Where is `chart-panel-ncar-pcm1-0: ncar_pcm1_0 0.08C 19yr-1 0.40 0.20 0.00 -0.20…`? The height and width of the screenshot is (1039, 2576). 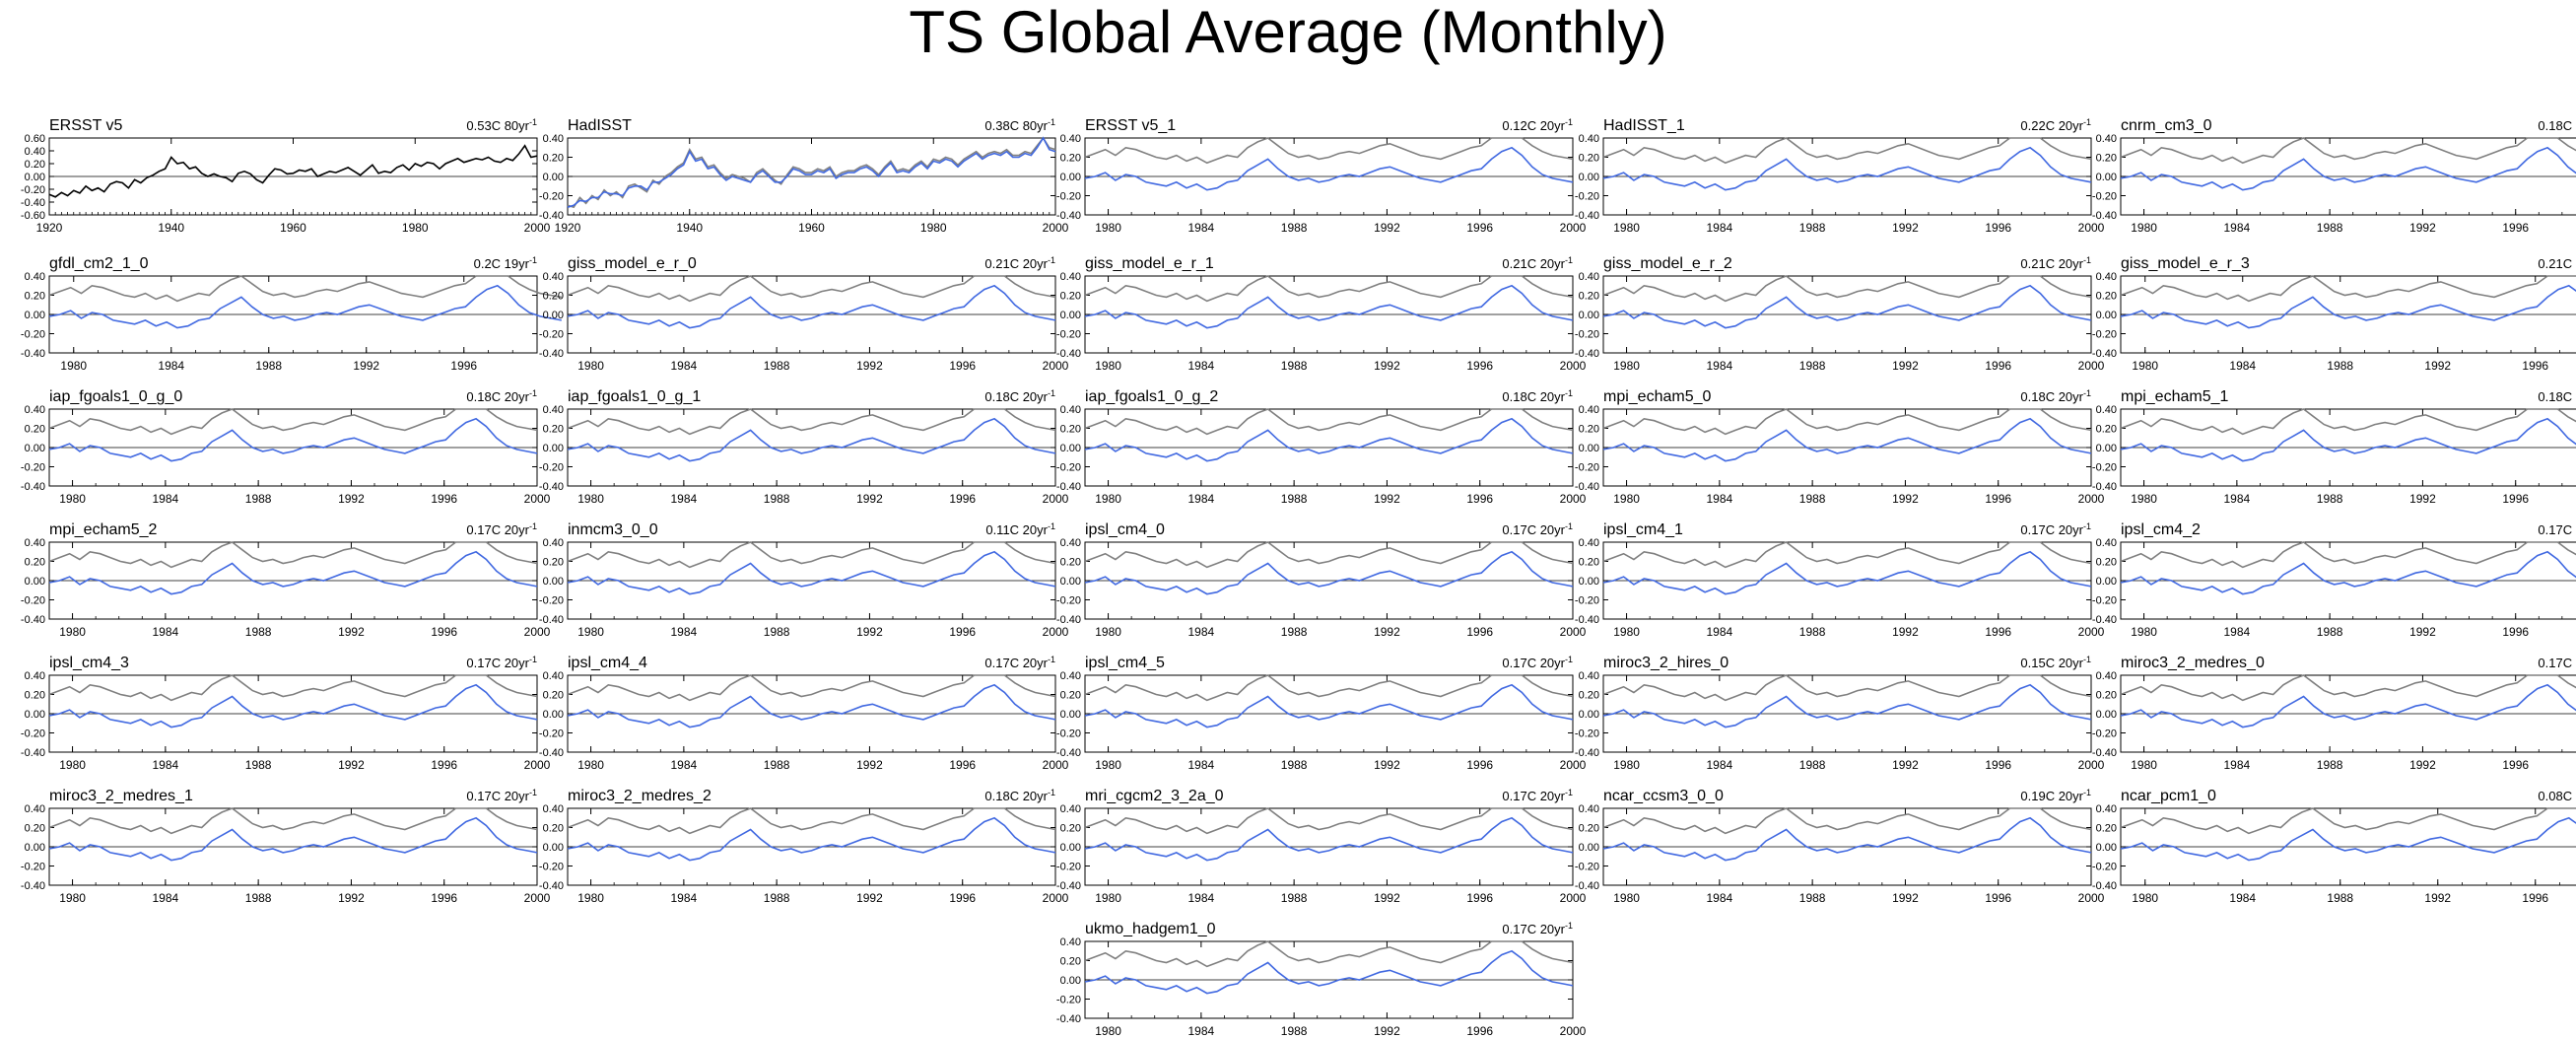
chart-panel-ncar-pcm1-0: ncar_pcm1_0 0.08C 19yr-1 0.40 0.20 0.00 -0.20… is located at coordinates (2334, 846).